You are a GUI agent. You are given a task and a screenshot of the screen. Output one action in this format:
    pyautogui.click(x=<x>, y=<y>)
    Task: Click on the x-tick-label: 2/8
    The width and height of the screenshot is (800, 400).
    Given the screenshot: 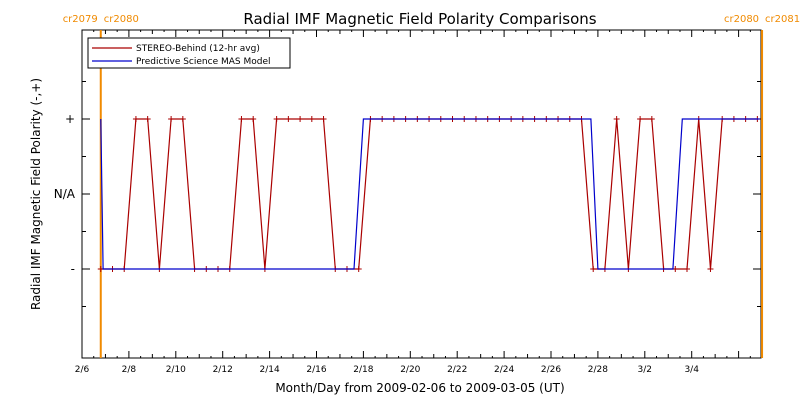 What is the action you would take?
    pyautogui.click(x=129, y=370)
    